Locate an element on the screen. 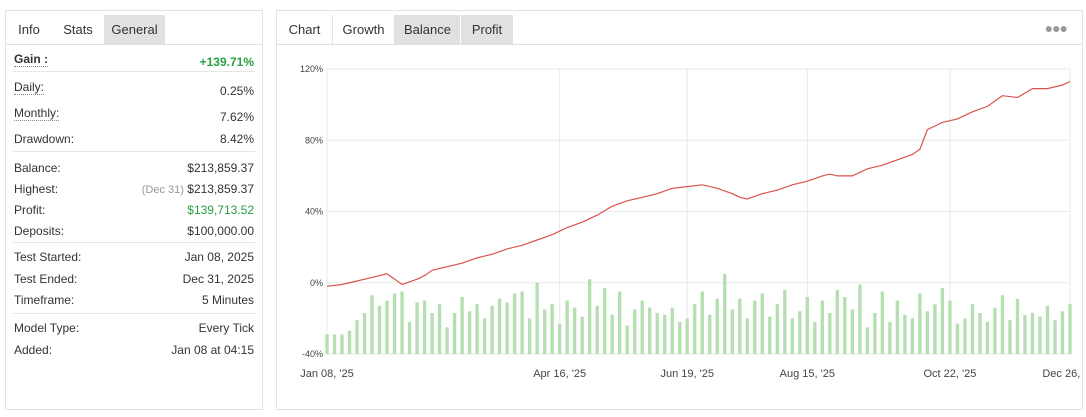 Image resolution: width=1086 pixels, height=417 pixels. y-tick-label: 40% is located at coordinates (314, 212).